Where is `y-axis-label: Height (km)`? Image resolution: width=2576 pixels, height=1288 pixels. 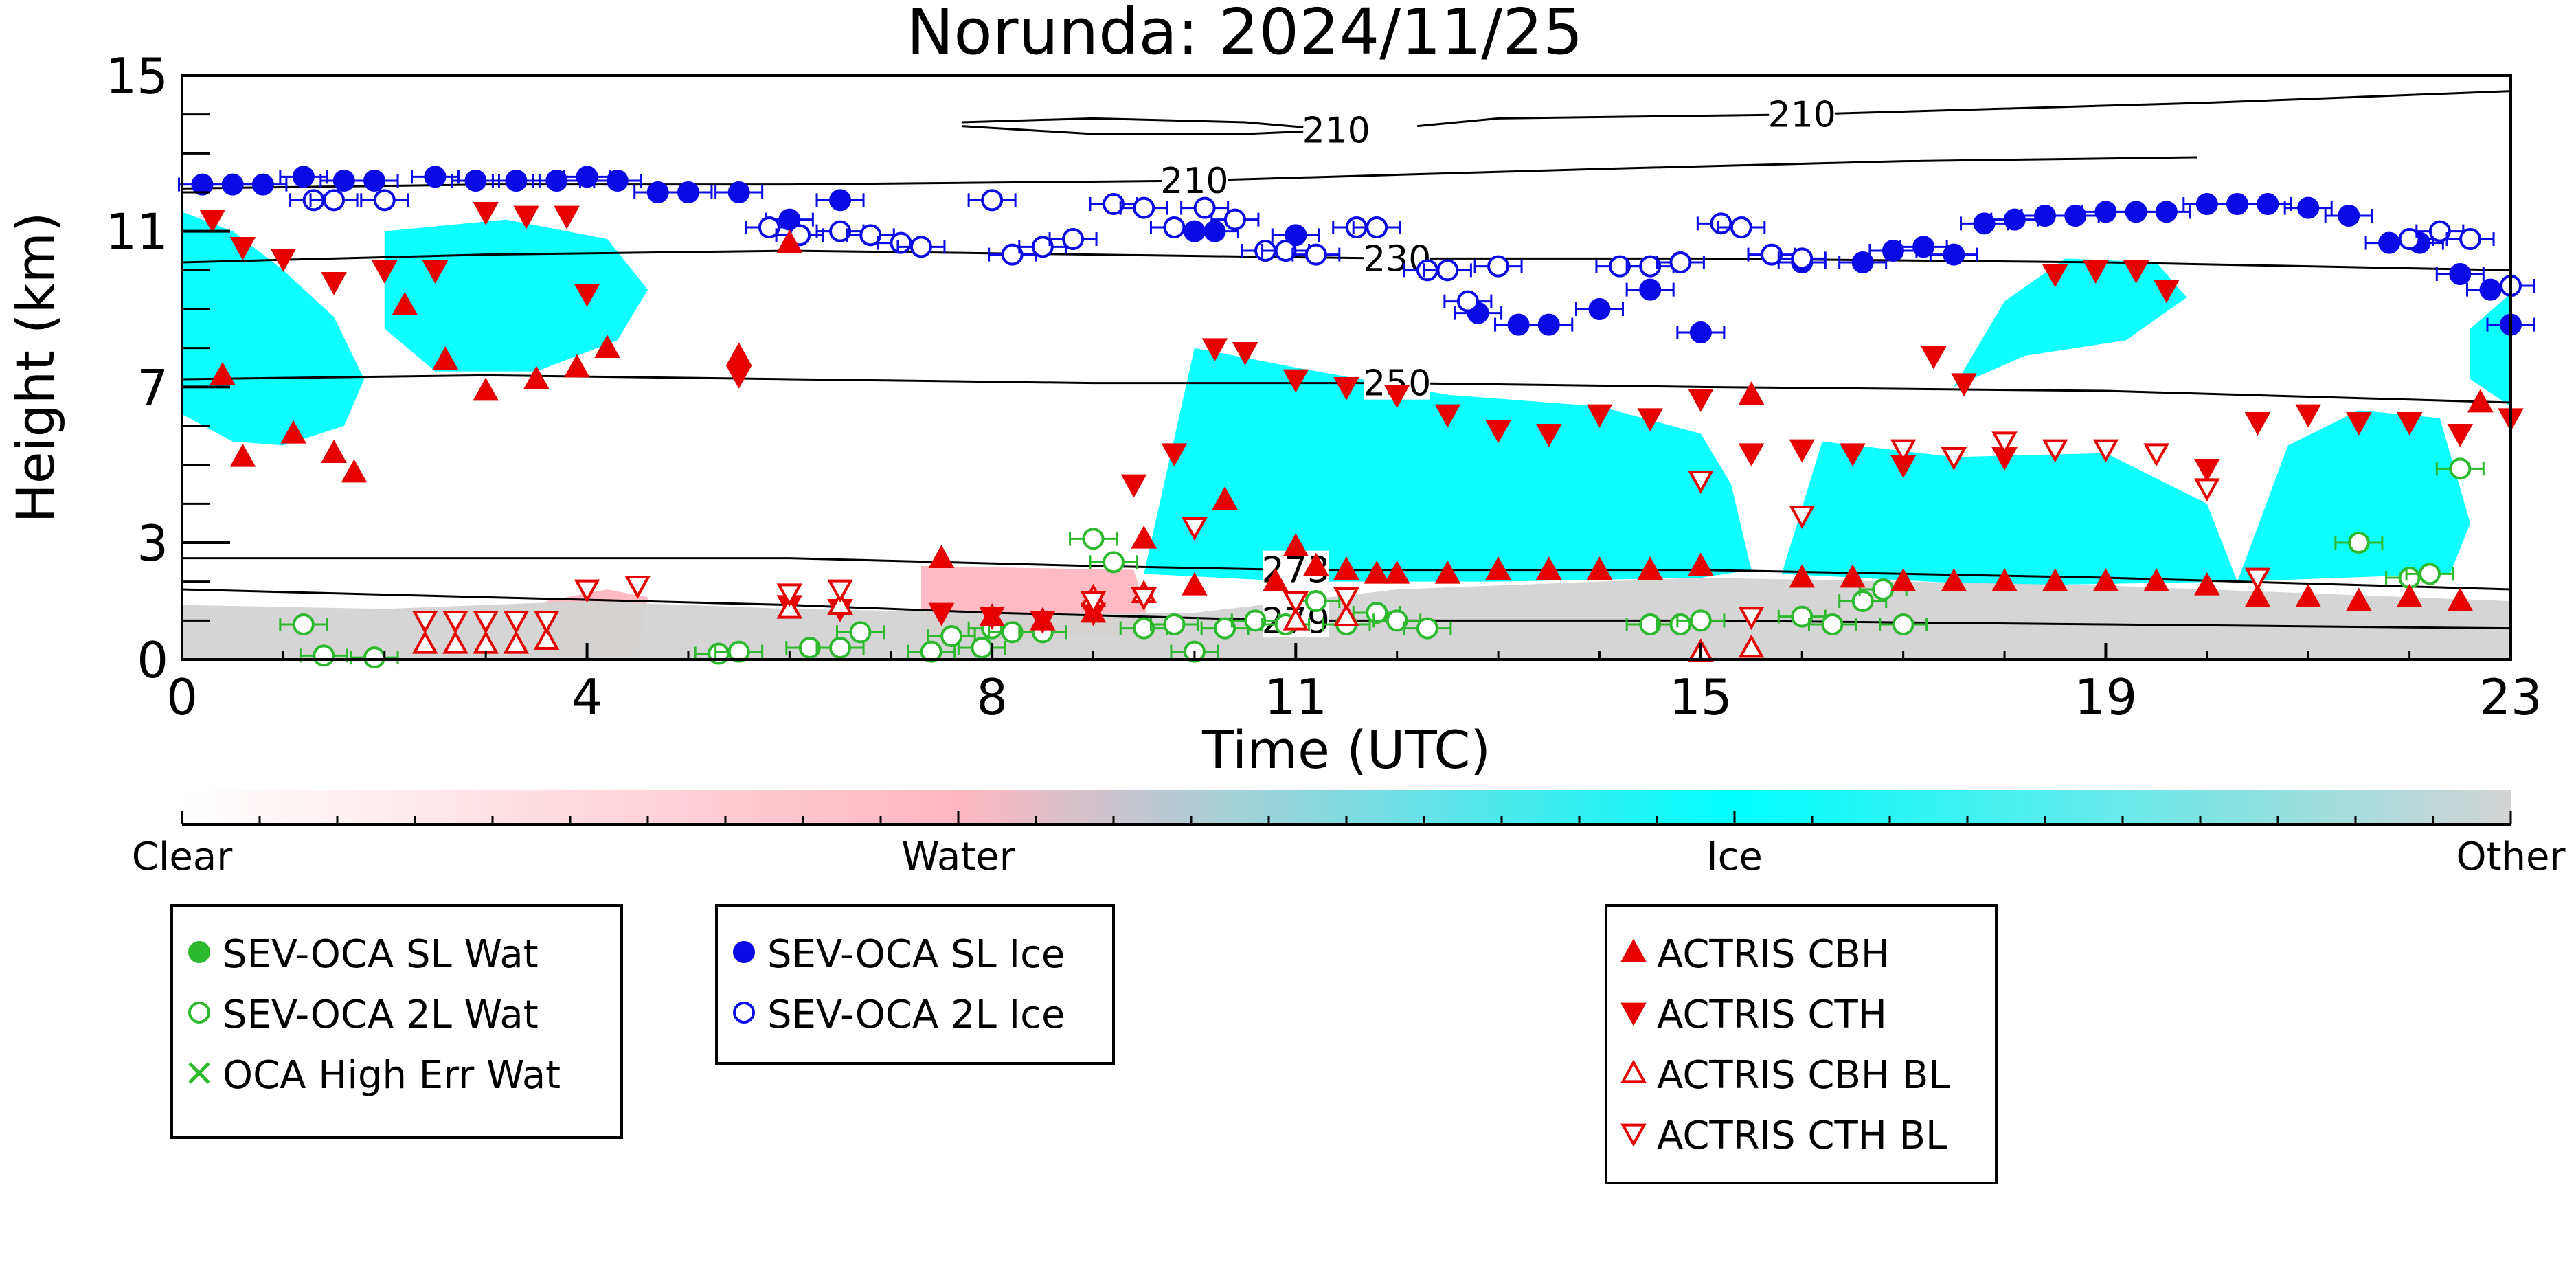 y-axis-label: Height (km) is located at coordinates (35, 367).